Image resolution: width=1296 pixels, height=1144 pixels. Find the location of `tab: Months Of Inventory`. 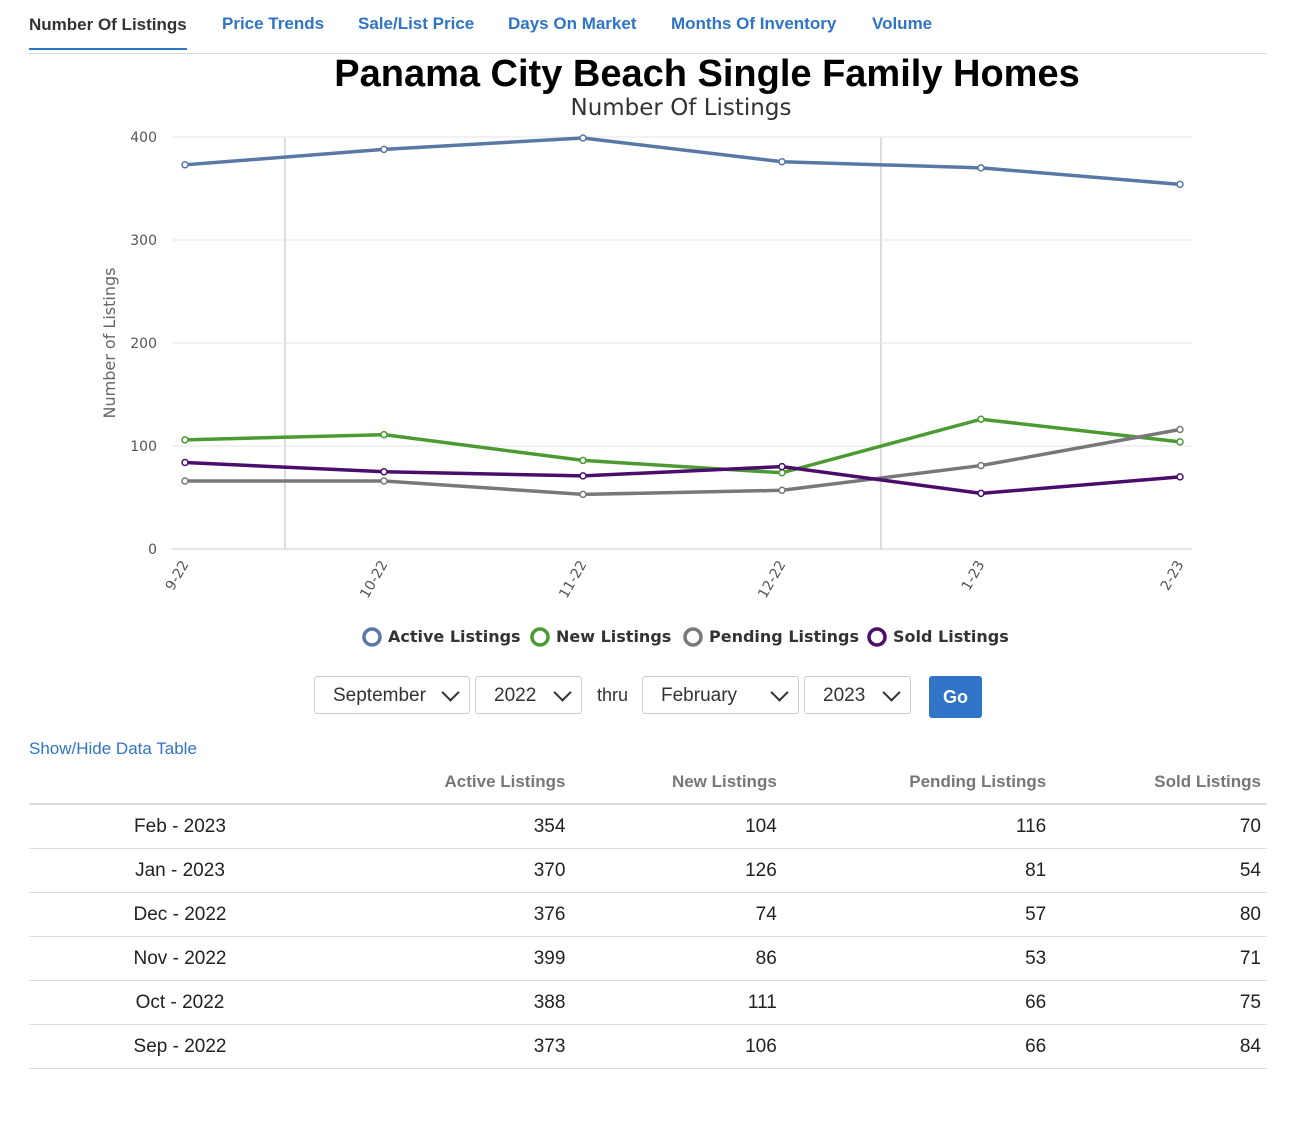

tab: Months Of Inventory is located at coordinates (754, 23).